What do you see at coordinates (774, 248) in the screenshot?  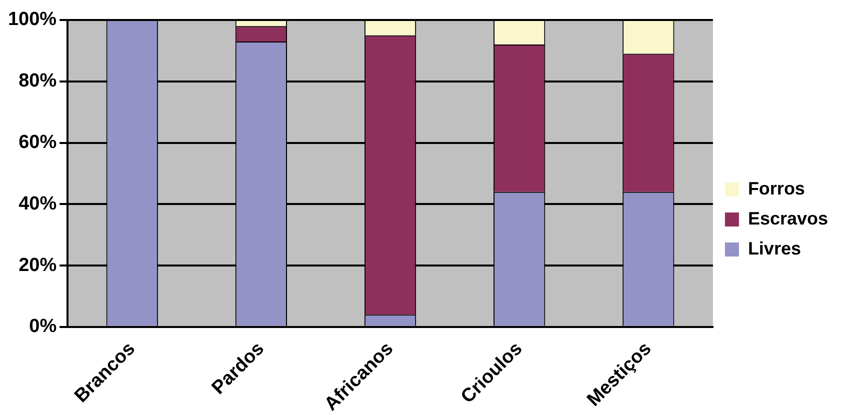 I see `legend-label: Livres` at bounding box center [774, 248].